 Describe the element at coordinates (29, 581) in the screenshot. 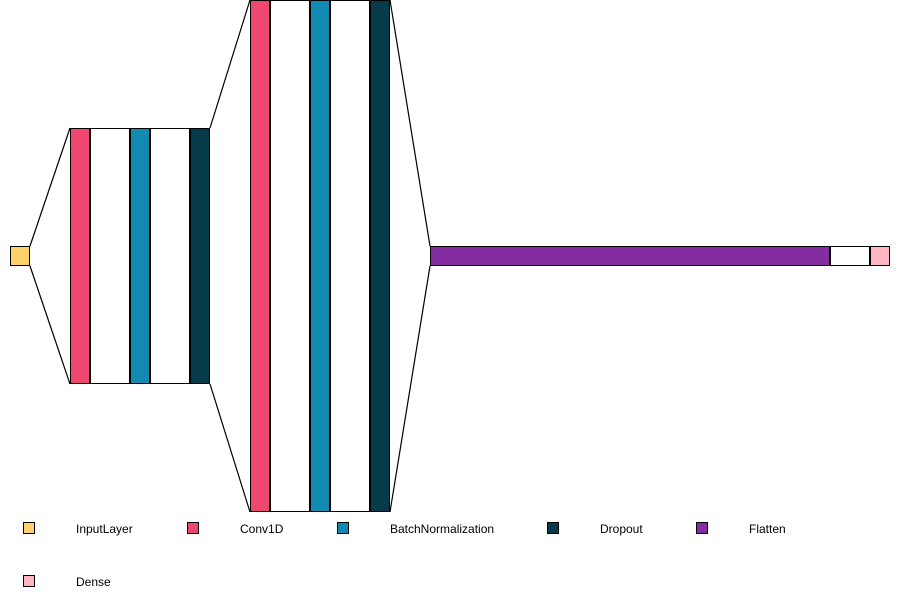

I see `legend-swatch-dense` at that location.